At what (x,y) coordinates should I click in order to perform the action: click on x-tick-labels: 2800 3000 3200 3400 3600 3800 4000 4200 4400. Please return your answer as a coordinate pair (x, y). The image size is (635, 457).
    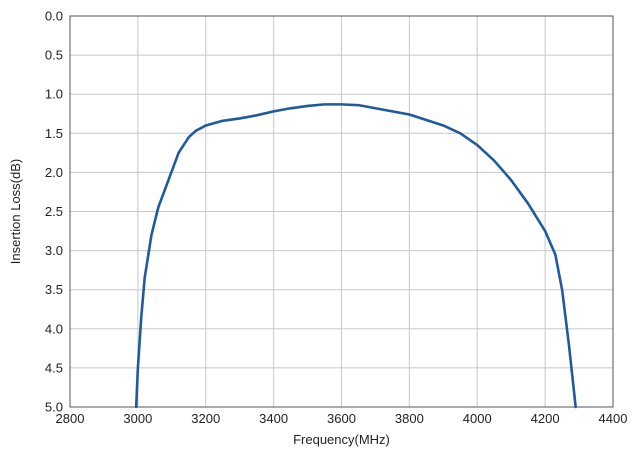
    Looking at the image, I should click on (342, 418).